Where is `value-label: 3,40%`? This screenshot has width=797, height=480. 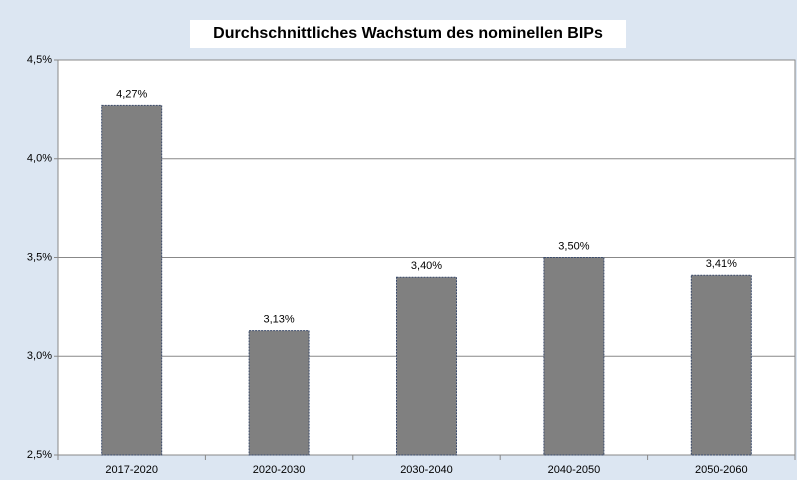 value-label: 3,40% is located at coordinates (426, 266).